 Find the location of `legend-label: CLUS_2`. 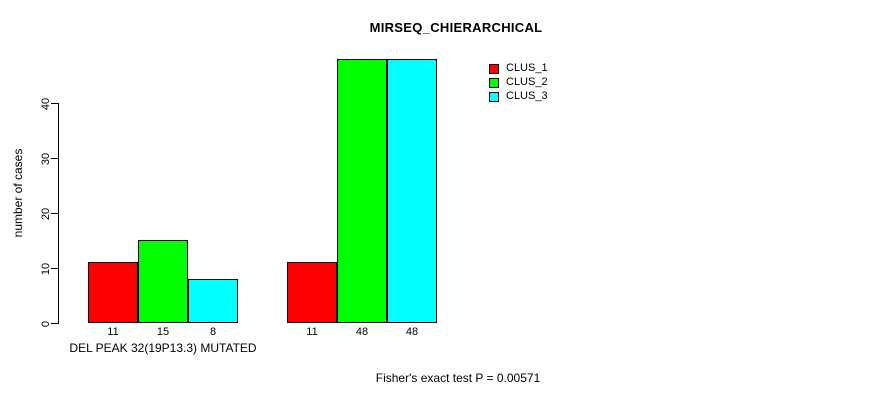

legend-label: CLUS_2 is located at coordinates (527, 82).